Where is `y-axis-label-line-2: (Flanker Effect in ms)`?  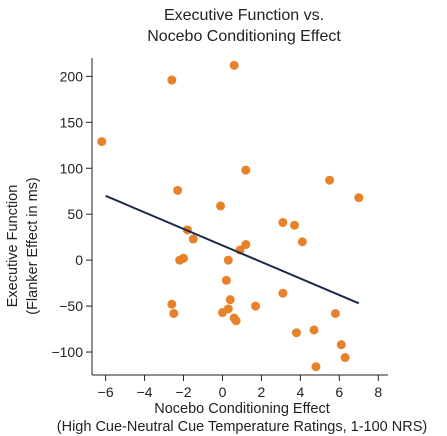 y-axis-label-line-2: (Flanker Effect in ms) is located at coordinates (33, 246).